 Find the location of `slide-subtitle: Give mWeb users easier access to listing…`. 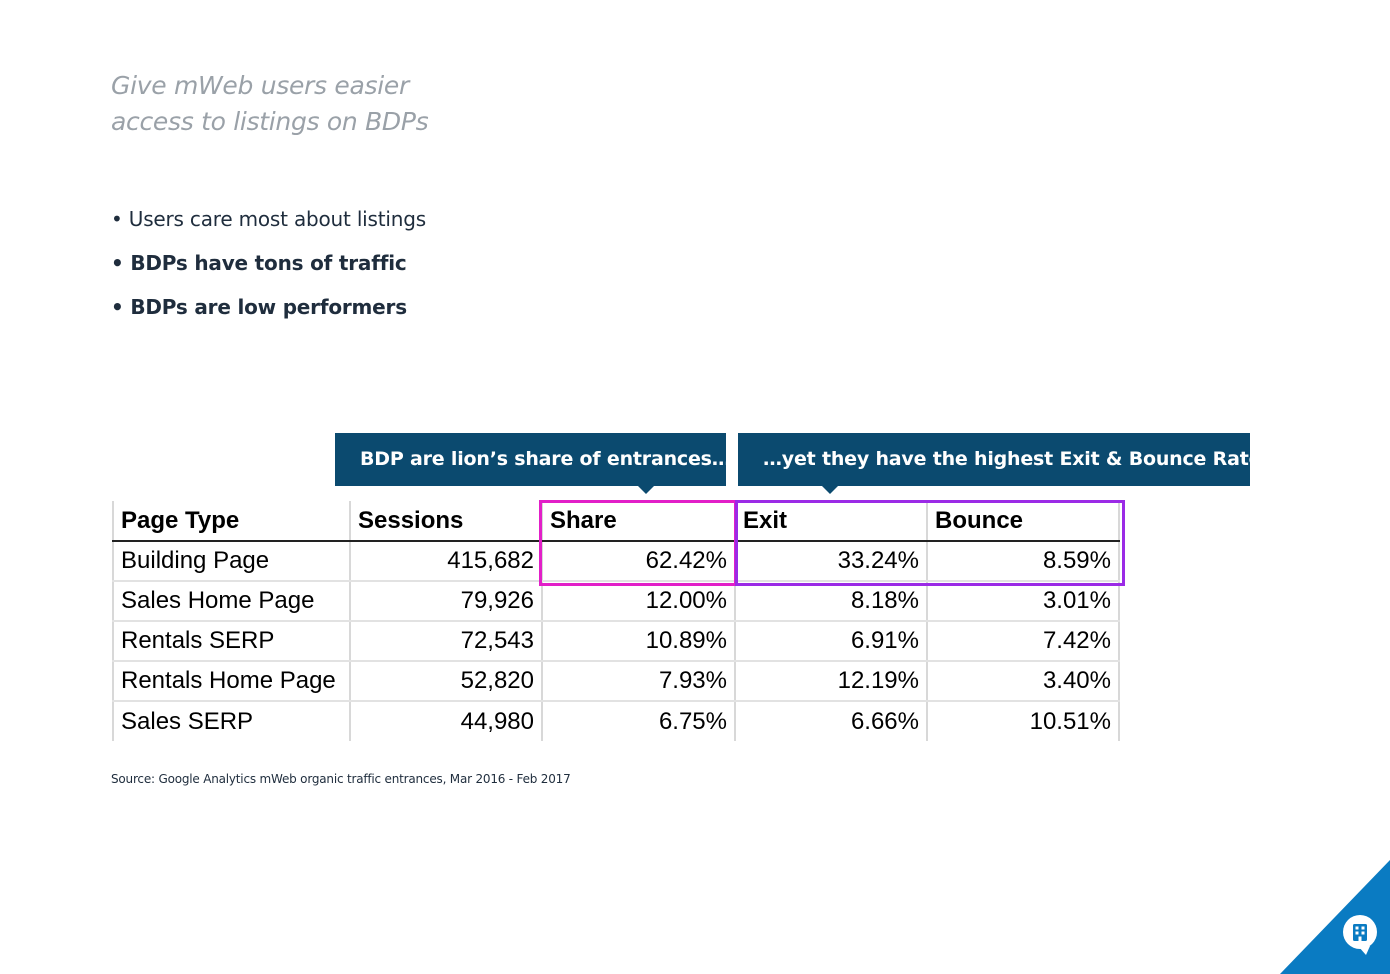

slide-subtitle: Give mWeb users easier access to listing… is located at coordinates (321, 104).